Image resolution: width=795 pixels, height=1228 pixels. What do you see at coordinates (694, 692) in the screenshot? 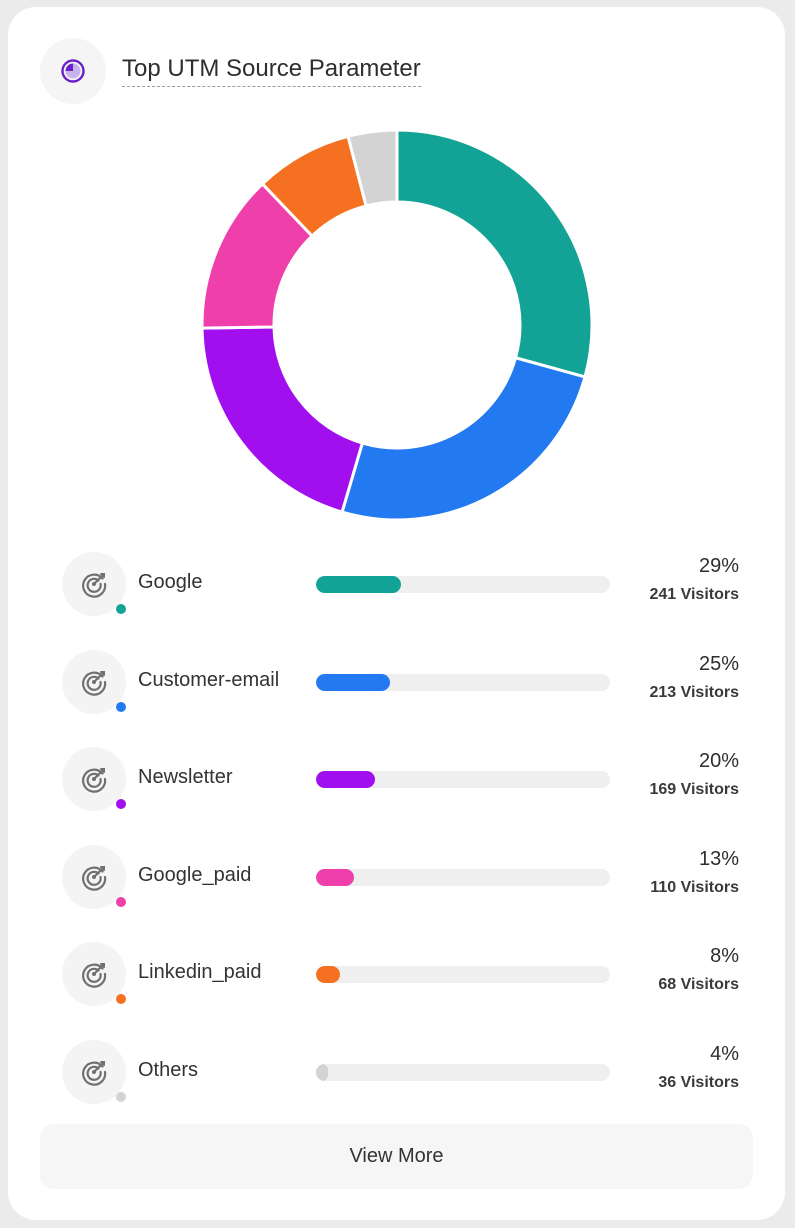
I see `visitors-count: 213 Visitors` at bounding box center [694, 692].